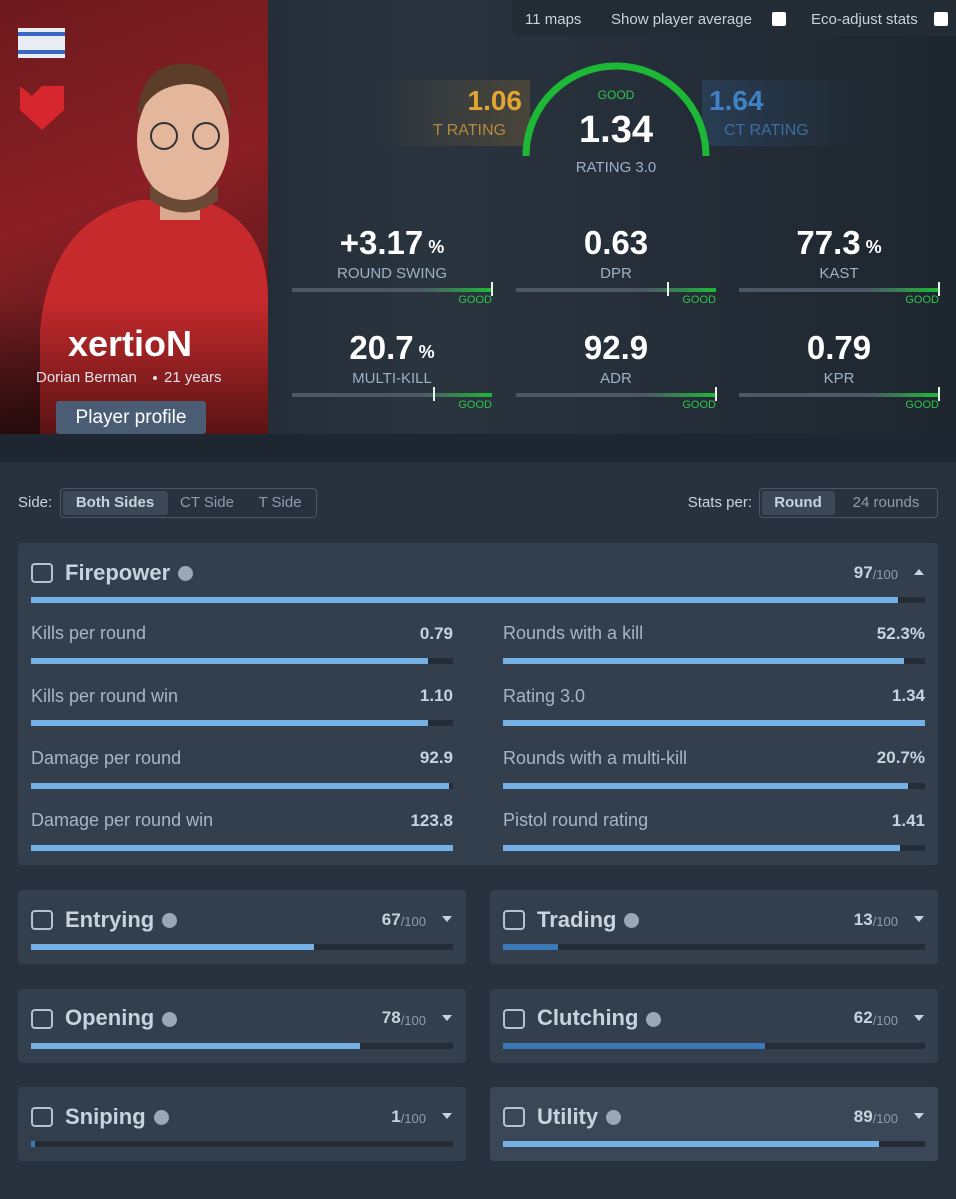  I want to click on glasses, so click(206, 136).